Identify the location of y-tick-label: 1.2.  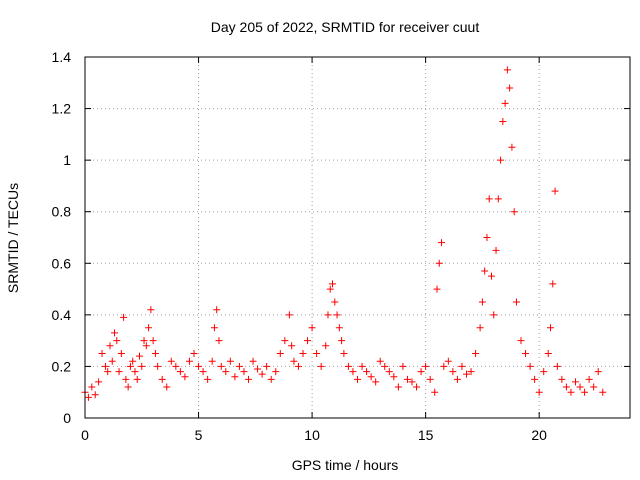
(62, 109).